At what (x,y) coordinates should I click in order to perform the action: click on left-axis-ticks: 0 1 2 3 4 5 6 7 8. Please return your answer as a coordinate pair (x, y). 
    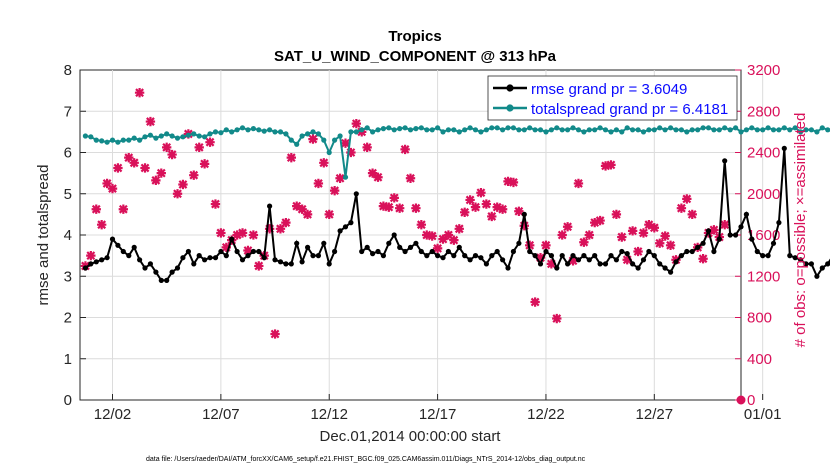
    Looking at the image, I should click on (75, 235).